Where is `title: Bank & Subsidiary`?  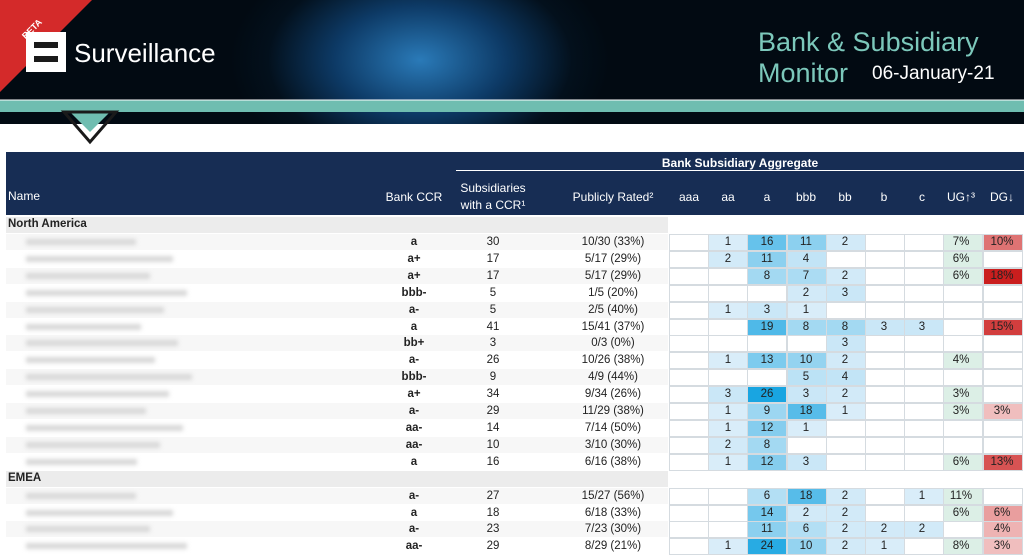 title: Bank & Subsidiary is located at coordinates (868, 42).